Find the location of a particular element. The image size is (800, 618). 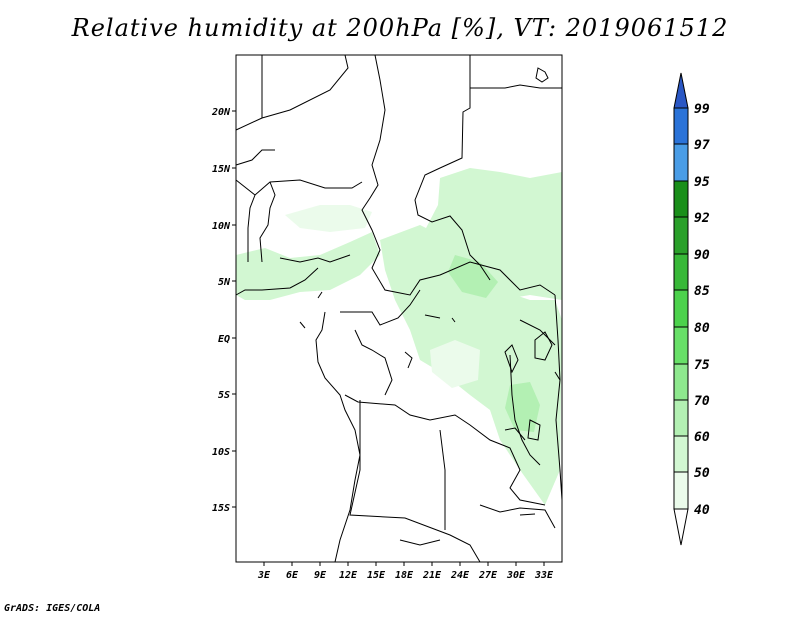

colorbar-label: 92 is located at coordinates (702, 218).